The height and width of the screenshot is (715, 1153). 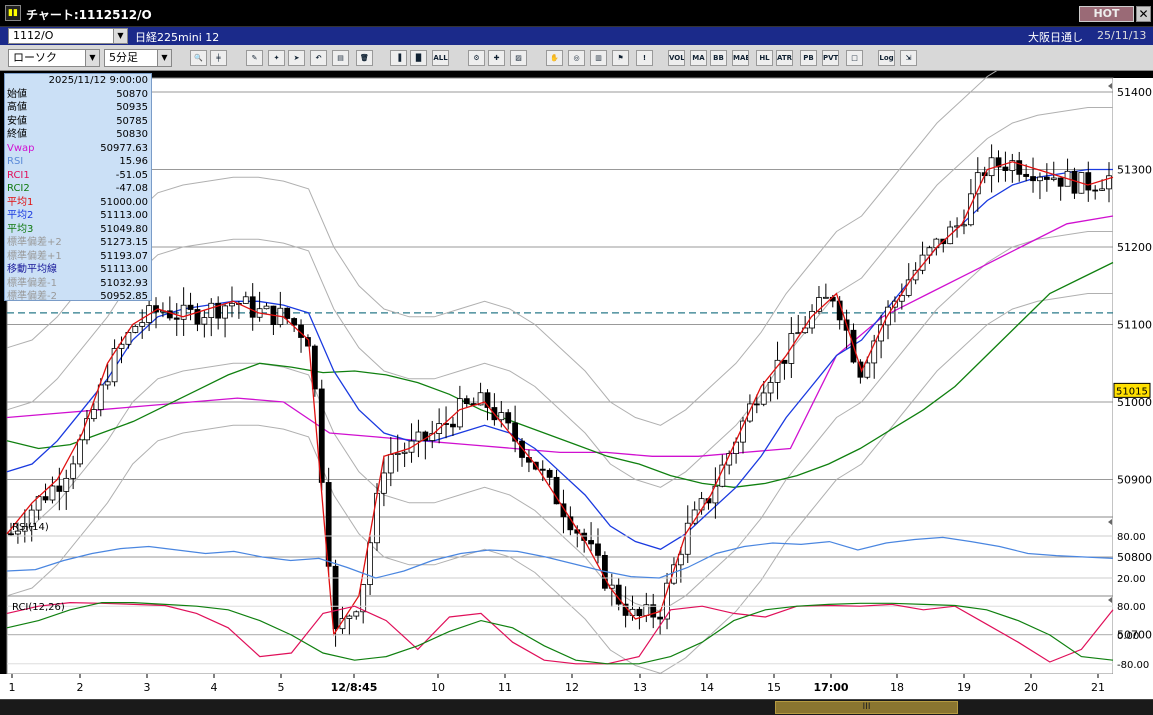 What do you see at coordinates (554, 58) in the screenshot?
I see `hand-icon: ✋` at bounding box center [554, 58].